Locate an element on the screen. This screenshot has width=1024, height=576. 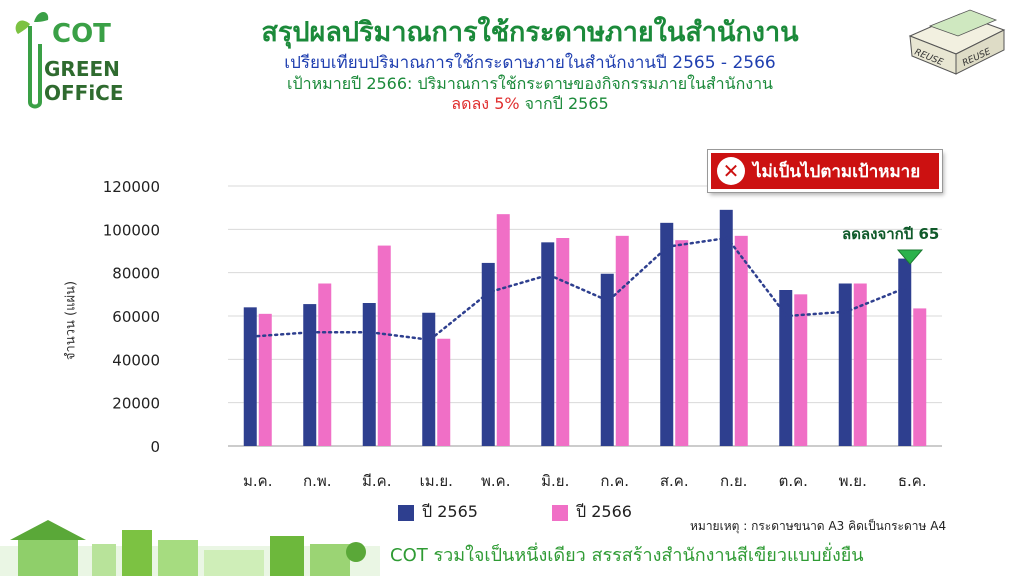
y-tick-label: 60000 is located at coordinates (136, 317).